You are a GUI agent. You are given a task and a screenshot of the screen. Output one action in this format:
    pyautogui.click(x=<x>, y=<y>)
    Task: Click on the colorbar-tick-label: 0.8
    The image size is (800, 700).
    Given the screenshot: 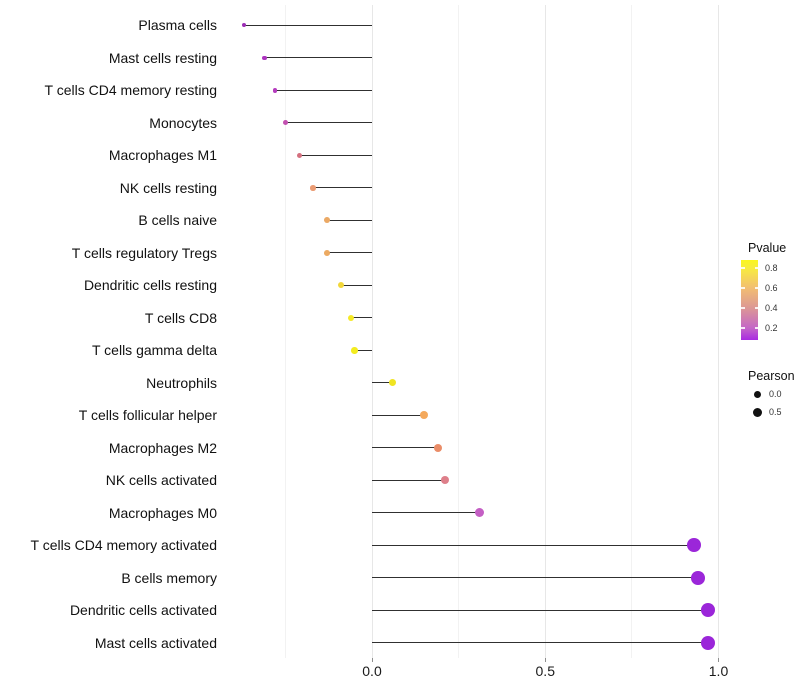 What is the action you would take?
    pyautogui.click(x=771, y=268)
    